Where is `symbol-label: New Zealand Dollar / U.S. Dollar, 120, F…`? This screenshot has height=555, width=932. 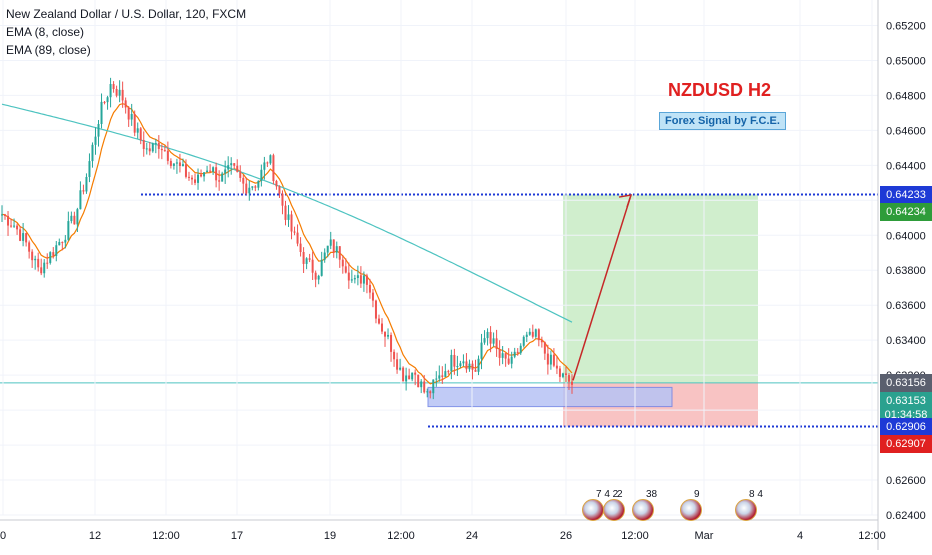 symbol-label: New Zealand Dollar / U.S. Dollar, 120, F… is located at coordinates (126, 14).